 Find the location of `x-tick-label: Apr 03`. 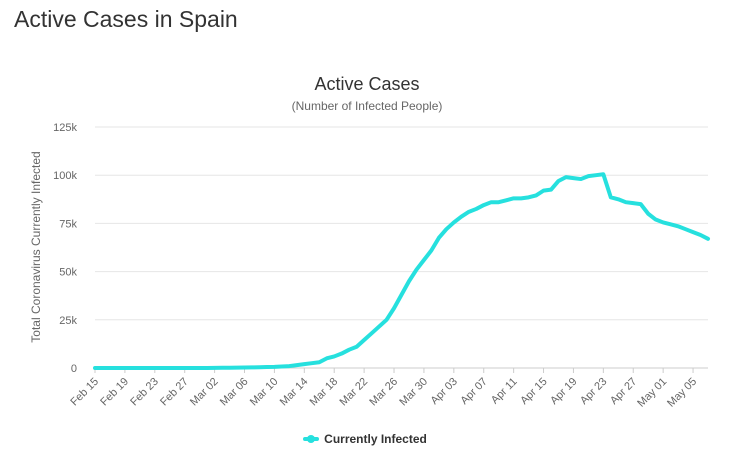

x-tick-label: Apr 03 is located at coordinates (444, 391).